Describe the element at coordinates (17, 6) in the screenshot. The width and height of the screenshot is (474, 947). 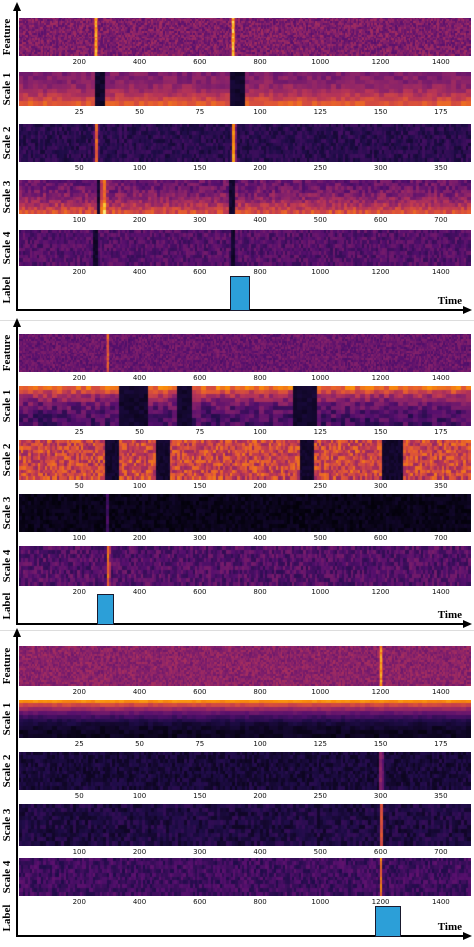
I see `up-arrow-icon` at that location.